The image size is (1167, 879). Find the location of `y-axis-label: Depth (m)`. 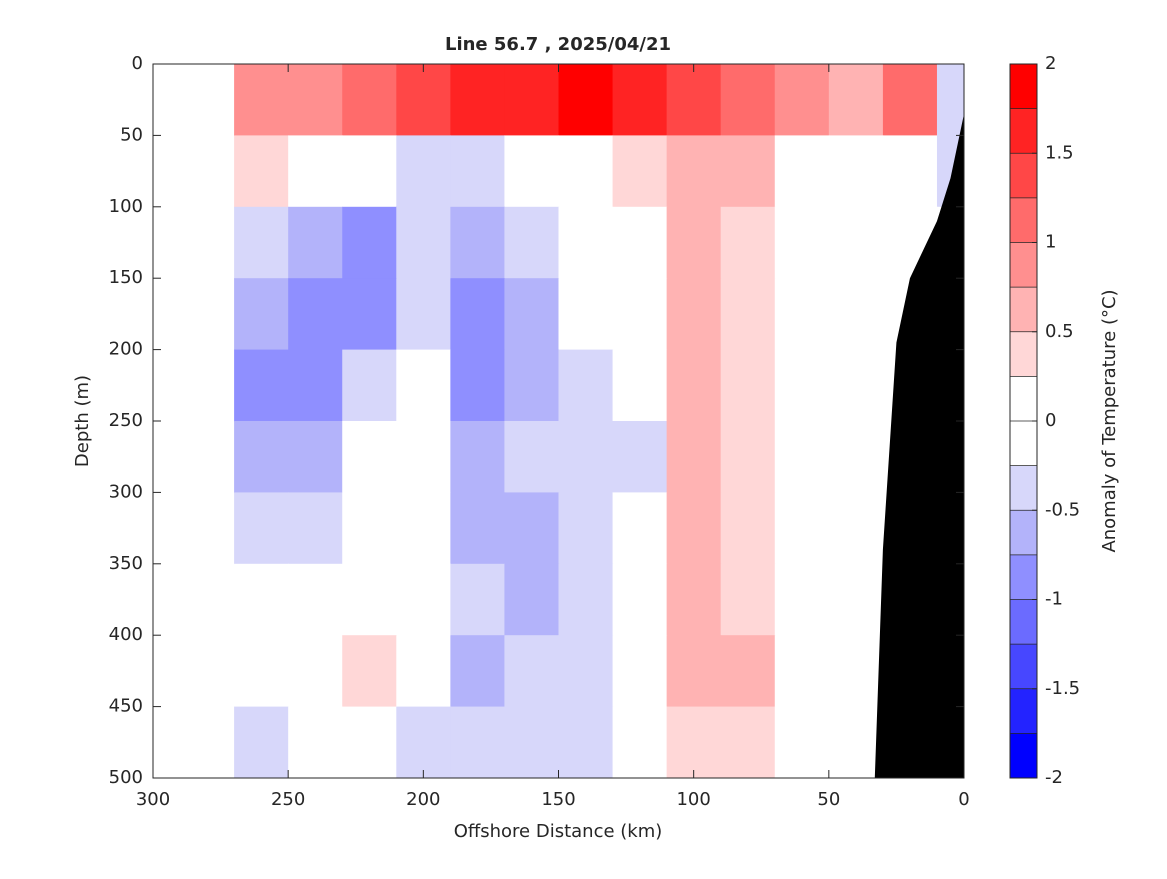

y-axis-label: Depth (m) is located at coordinates (82, 421).